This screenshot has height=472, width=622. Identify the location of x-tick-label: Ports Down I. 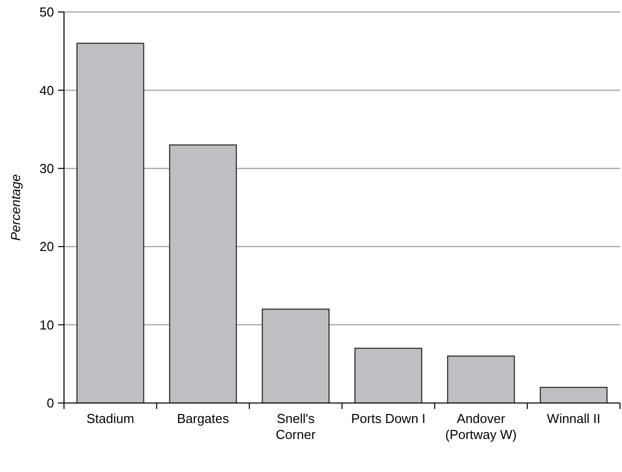
(388, 418).